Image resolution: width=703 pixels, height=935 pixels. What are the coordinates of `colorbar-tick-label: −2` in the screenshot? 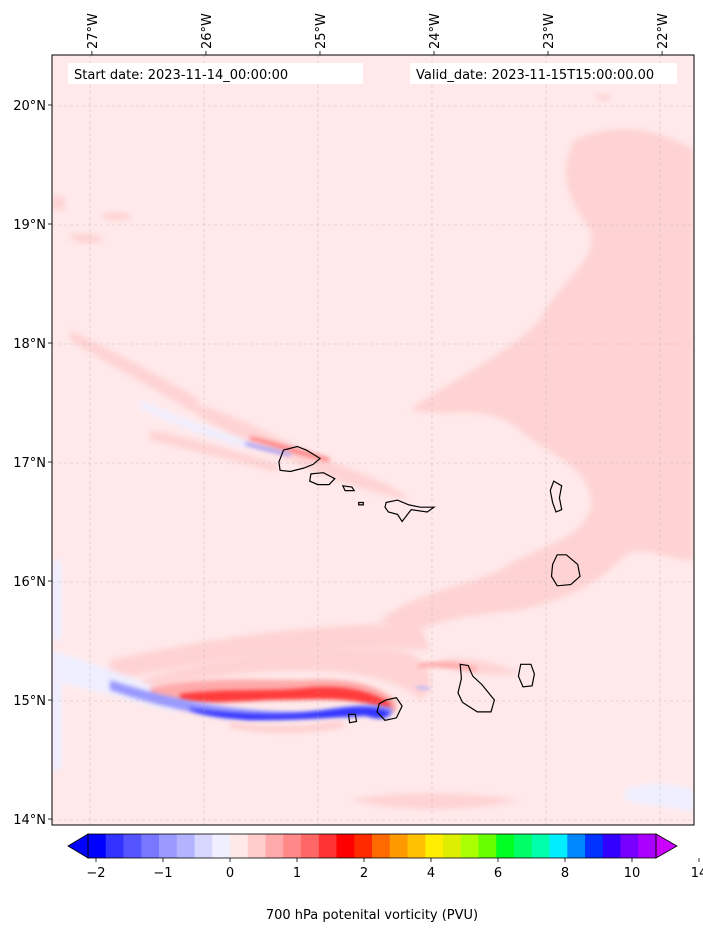 It's located at (95, 873).